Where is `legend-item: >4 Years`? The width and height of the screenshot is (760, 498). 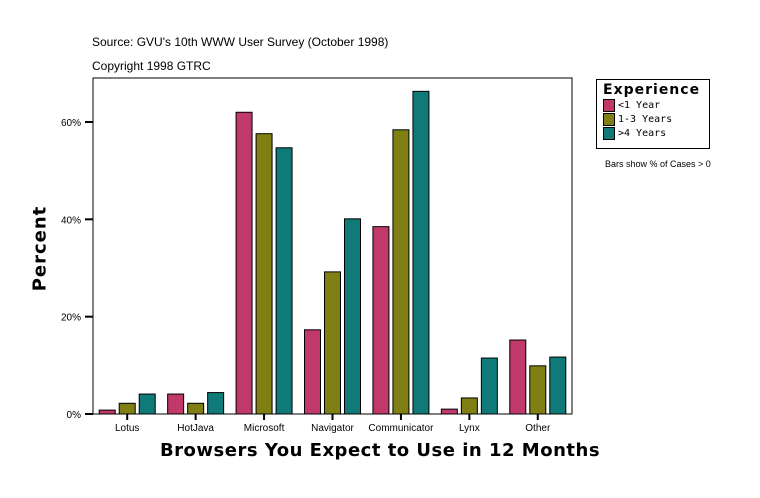 legend-item: >4 Years is located at coordinates (656, 133).